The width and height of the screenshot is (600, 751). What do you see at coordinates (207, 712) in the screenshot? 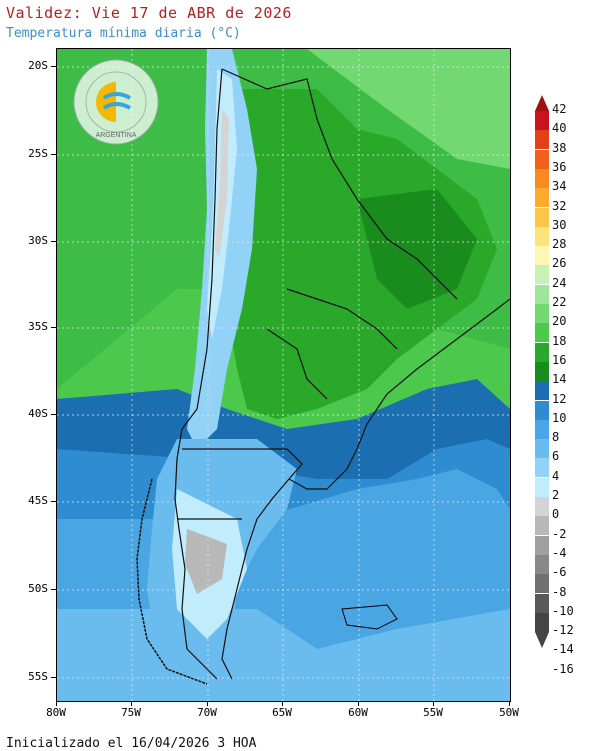
I see `lon-label: 70W` at bounding box center [207, 712].